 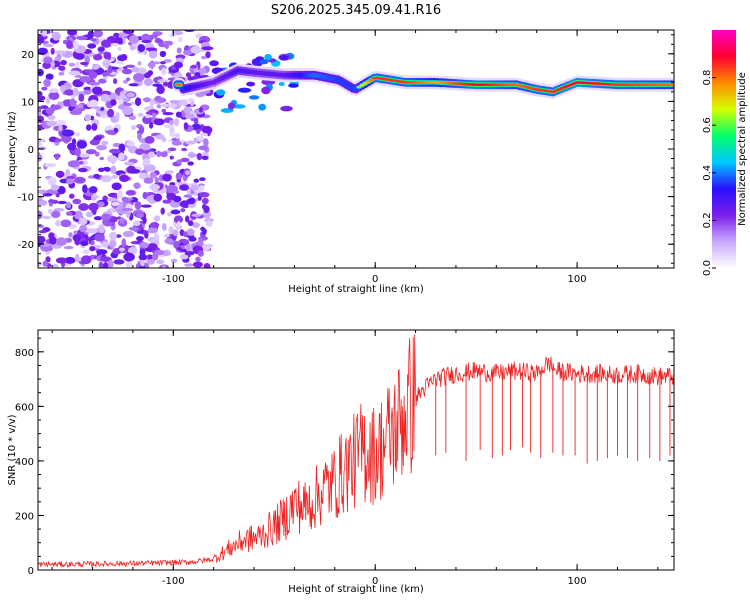 I want to click on colorbar-ticks: 0.0 0.2 0.4 0.6 0.8, so click(x=709, y=173).